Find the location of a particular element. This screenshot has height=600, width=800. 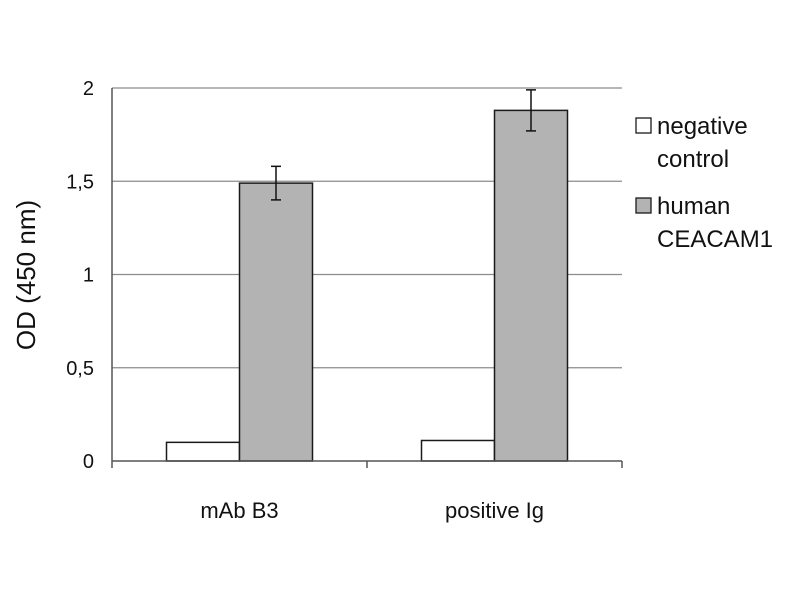

legend-label: control is located at coordinates (693, 159).